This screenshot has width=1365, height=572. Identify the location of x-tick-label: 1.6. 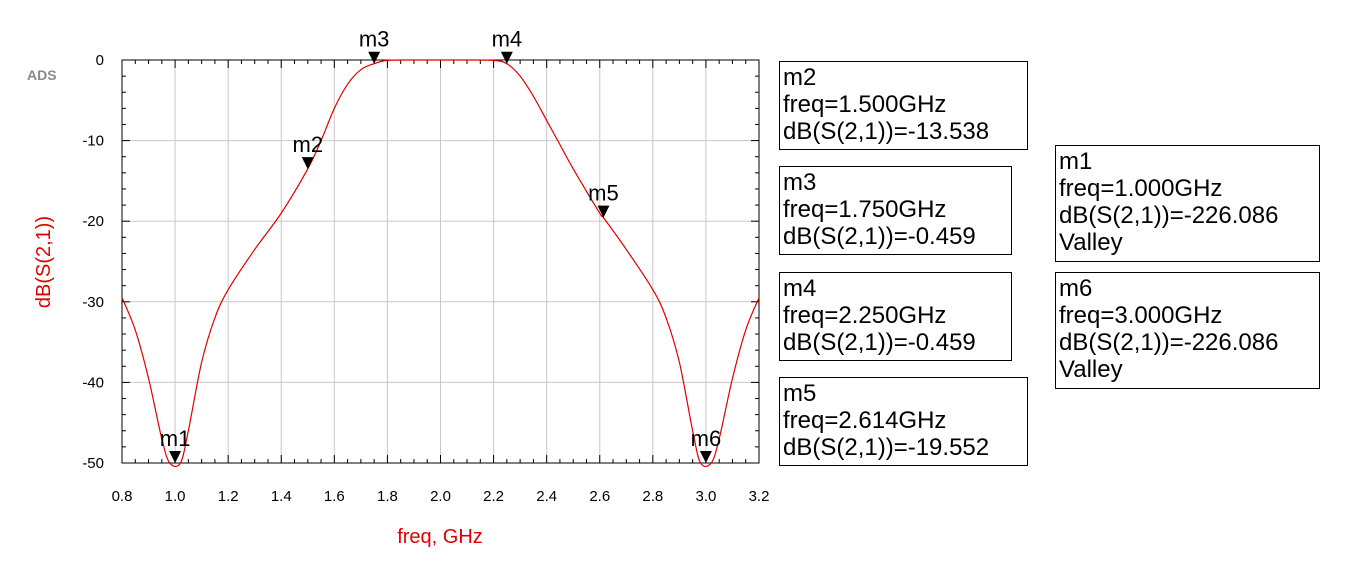
(334, 496).